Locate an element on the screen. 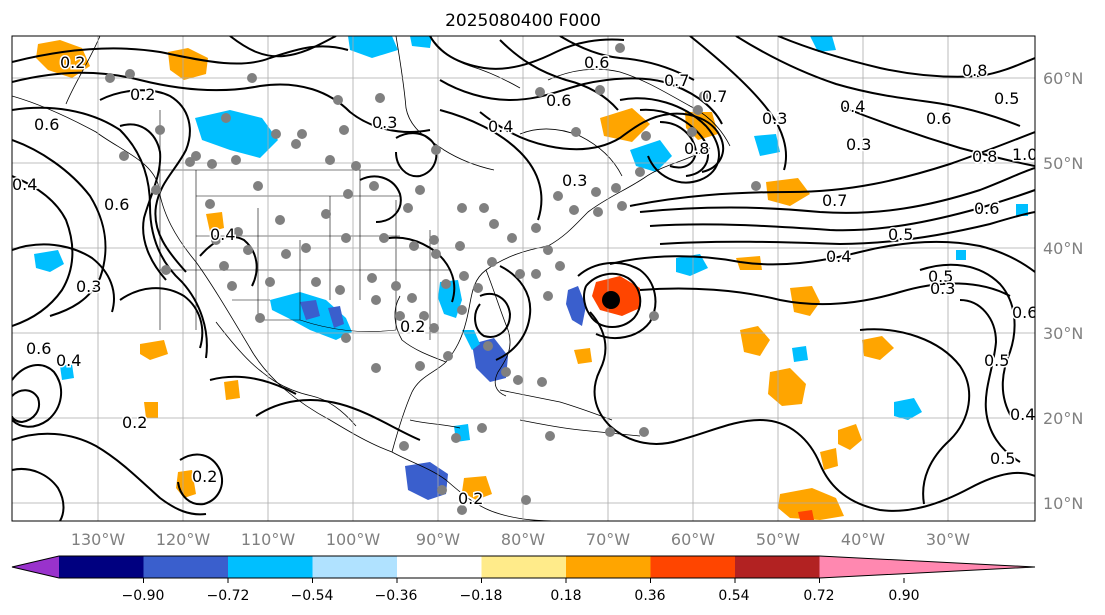 This screenshot has width=1105, height=615. lat-label: 10°N is located at coordinates (1063, 503).